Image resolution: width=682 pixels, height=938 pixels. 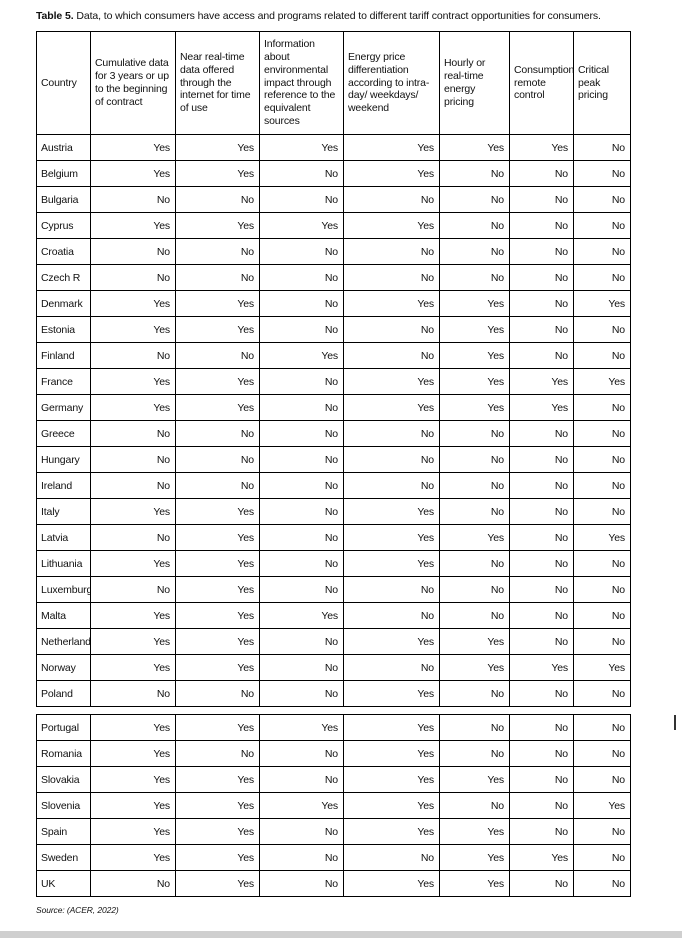 I want to click on table-row: Portugal Yes Yes Yes Yes No No No, so click(x=333, y=727).